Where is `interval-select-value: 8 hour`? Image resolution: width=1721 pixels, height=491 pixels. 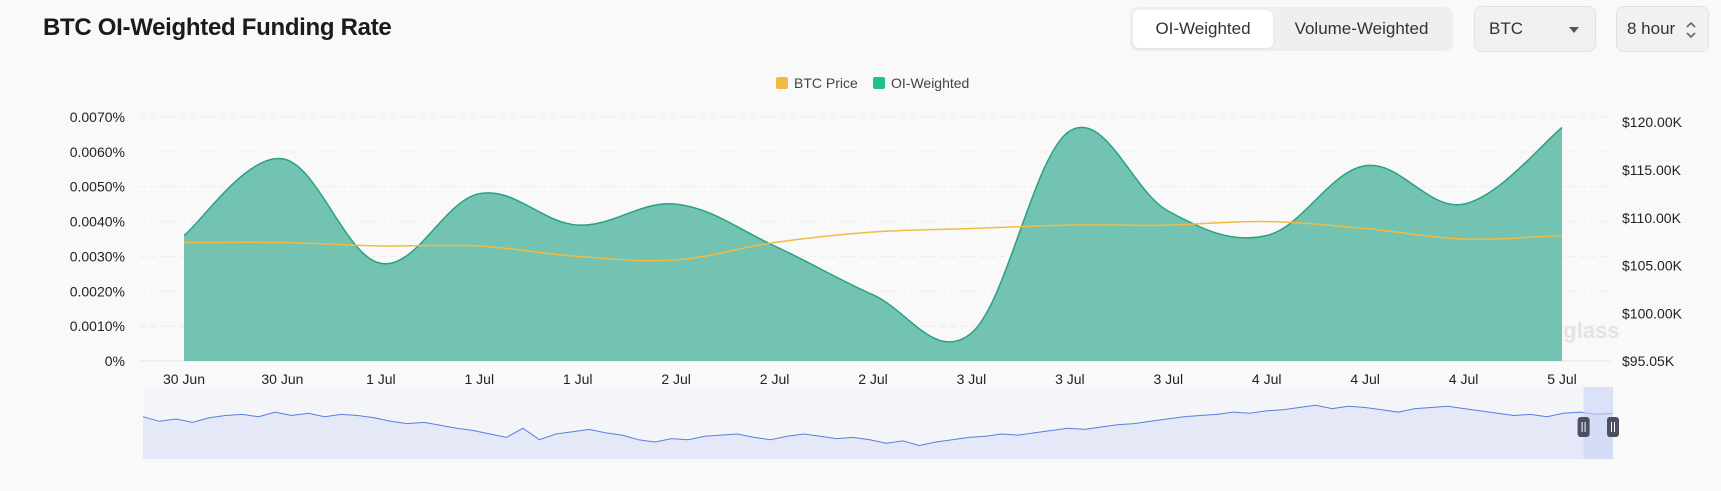 interval-select-value: 8 hour is located at coordinates (1651, 28).